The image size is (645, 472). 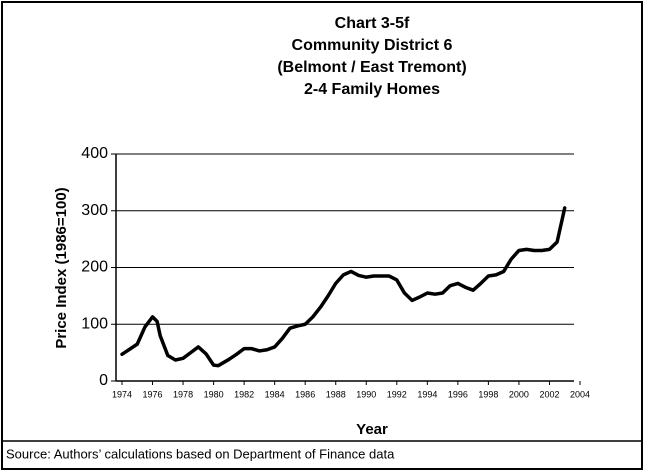 What do you see at coordinates (244, 394) in the screenshot?
I see `x-tick-label: 1982` at bounding box center [244, 394].